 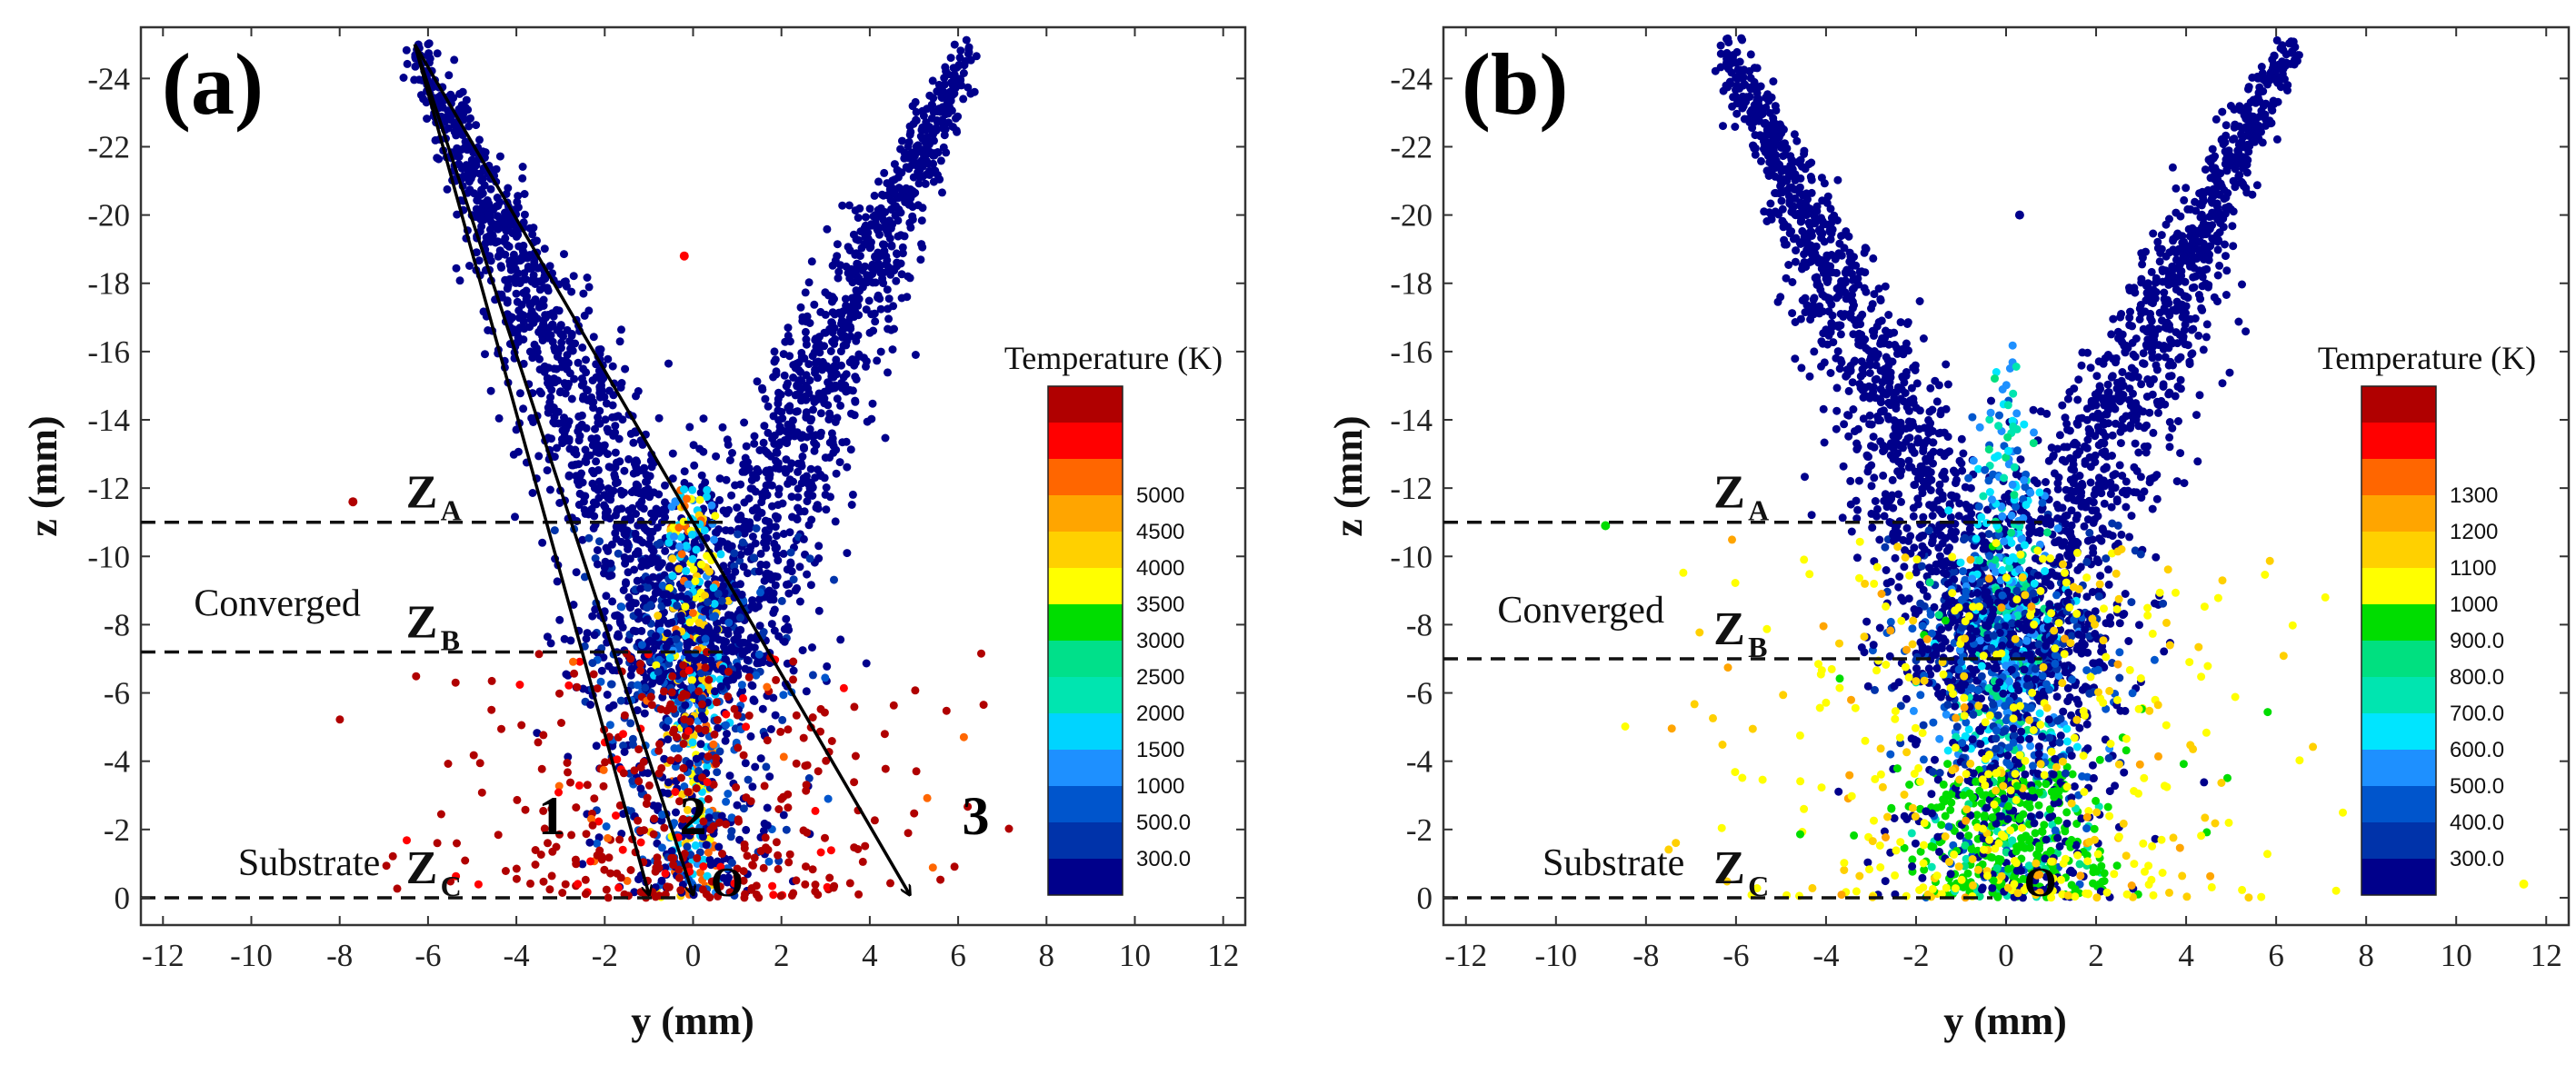 I want to click on colorbar-label: 2500, so click(x=1160, y=677).